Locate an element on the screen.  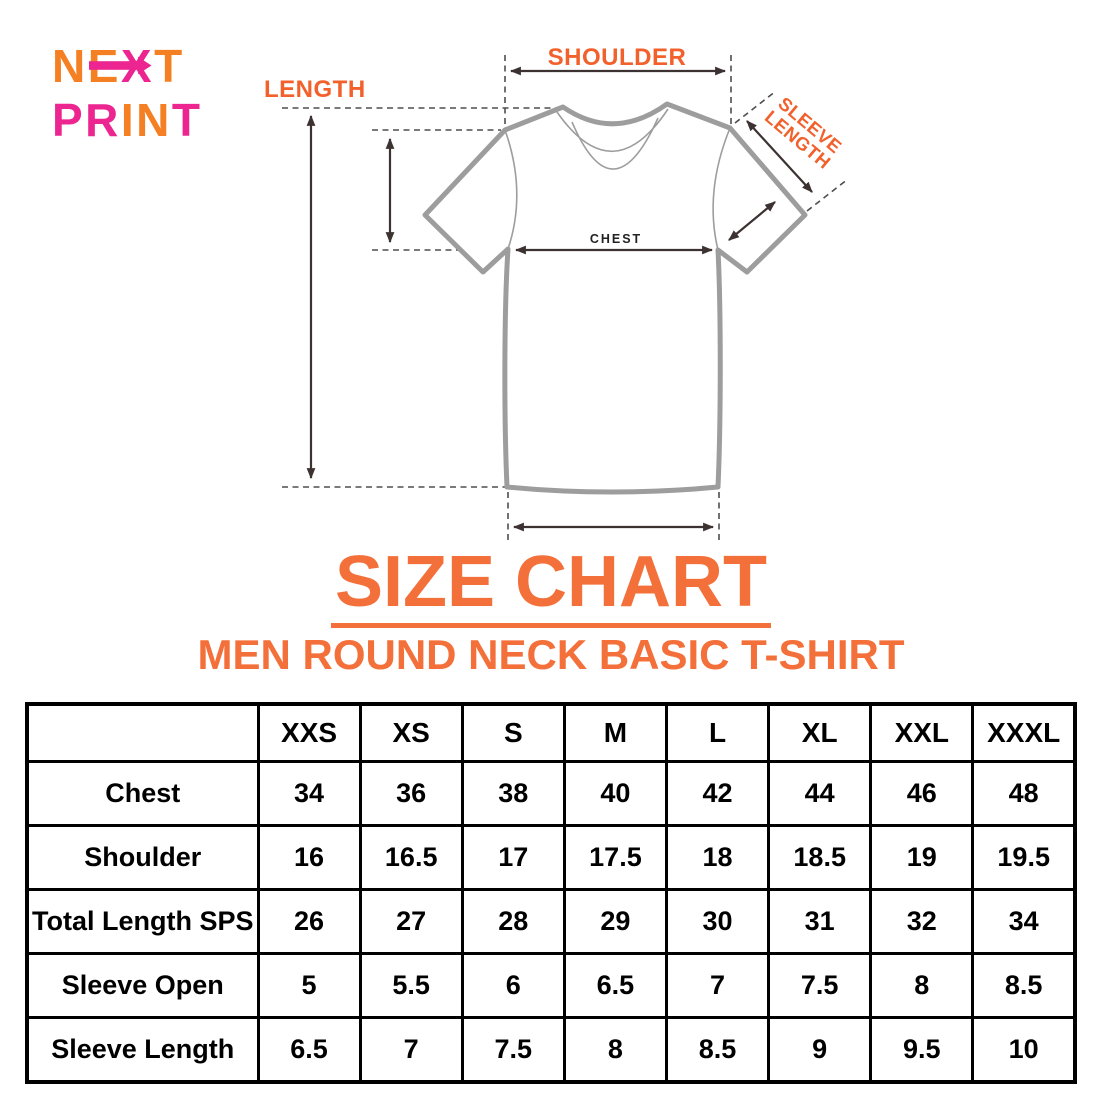
collar-and-seam-lines is located at coordinates (617, 179).